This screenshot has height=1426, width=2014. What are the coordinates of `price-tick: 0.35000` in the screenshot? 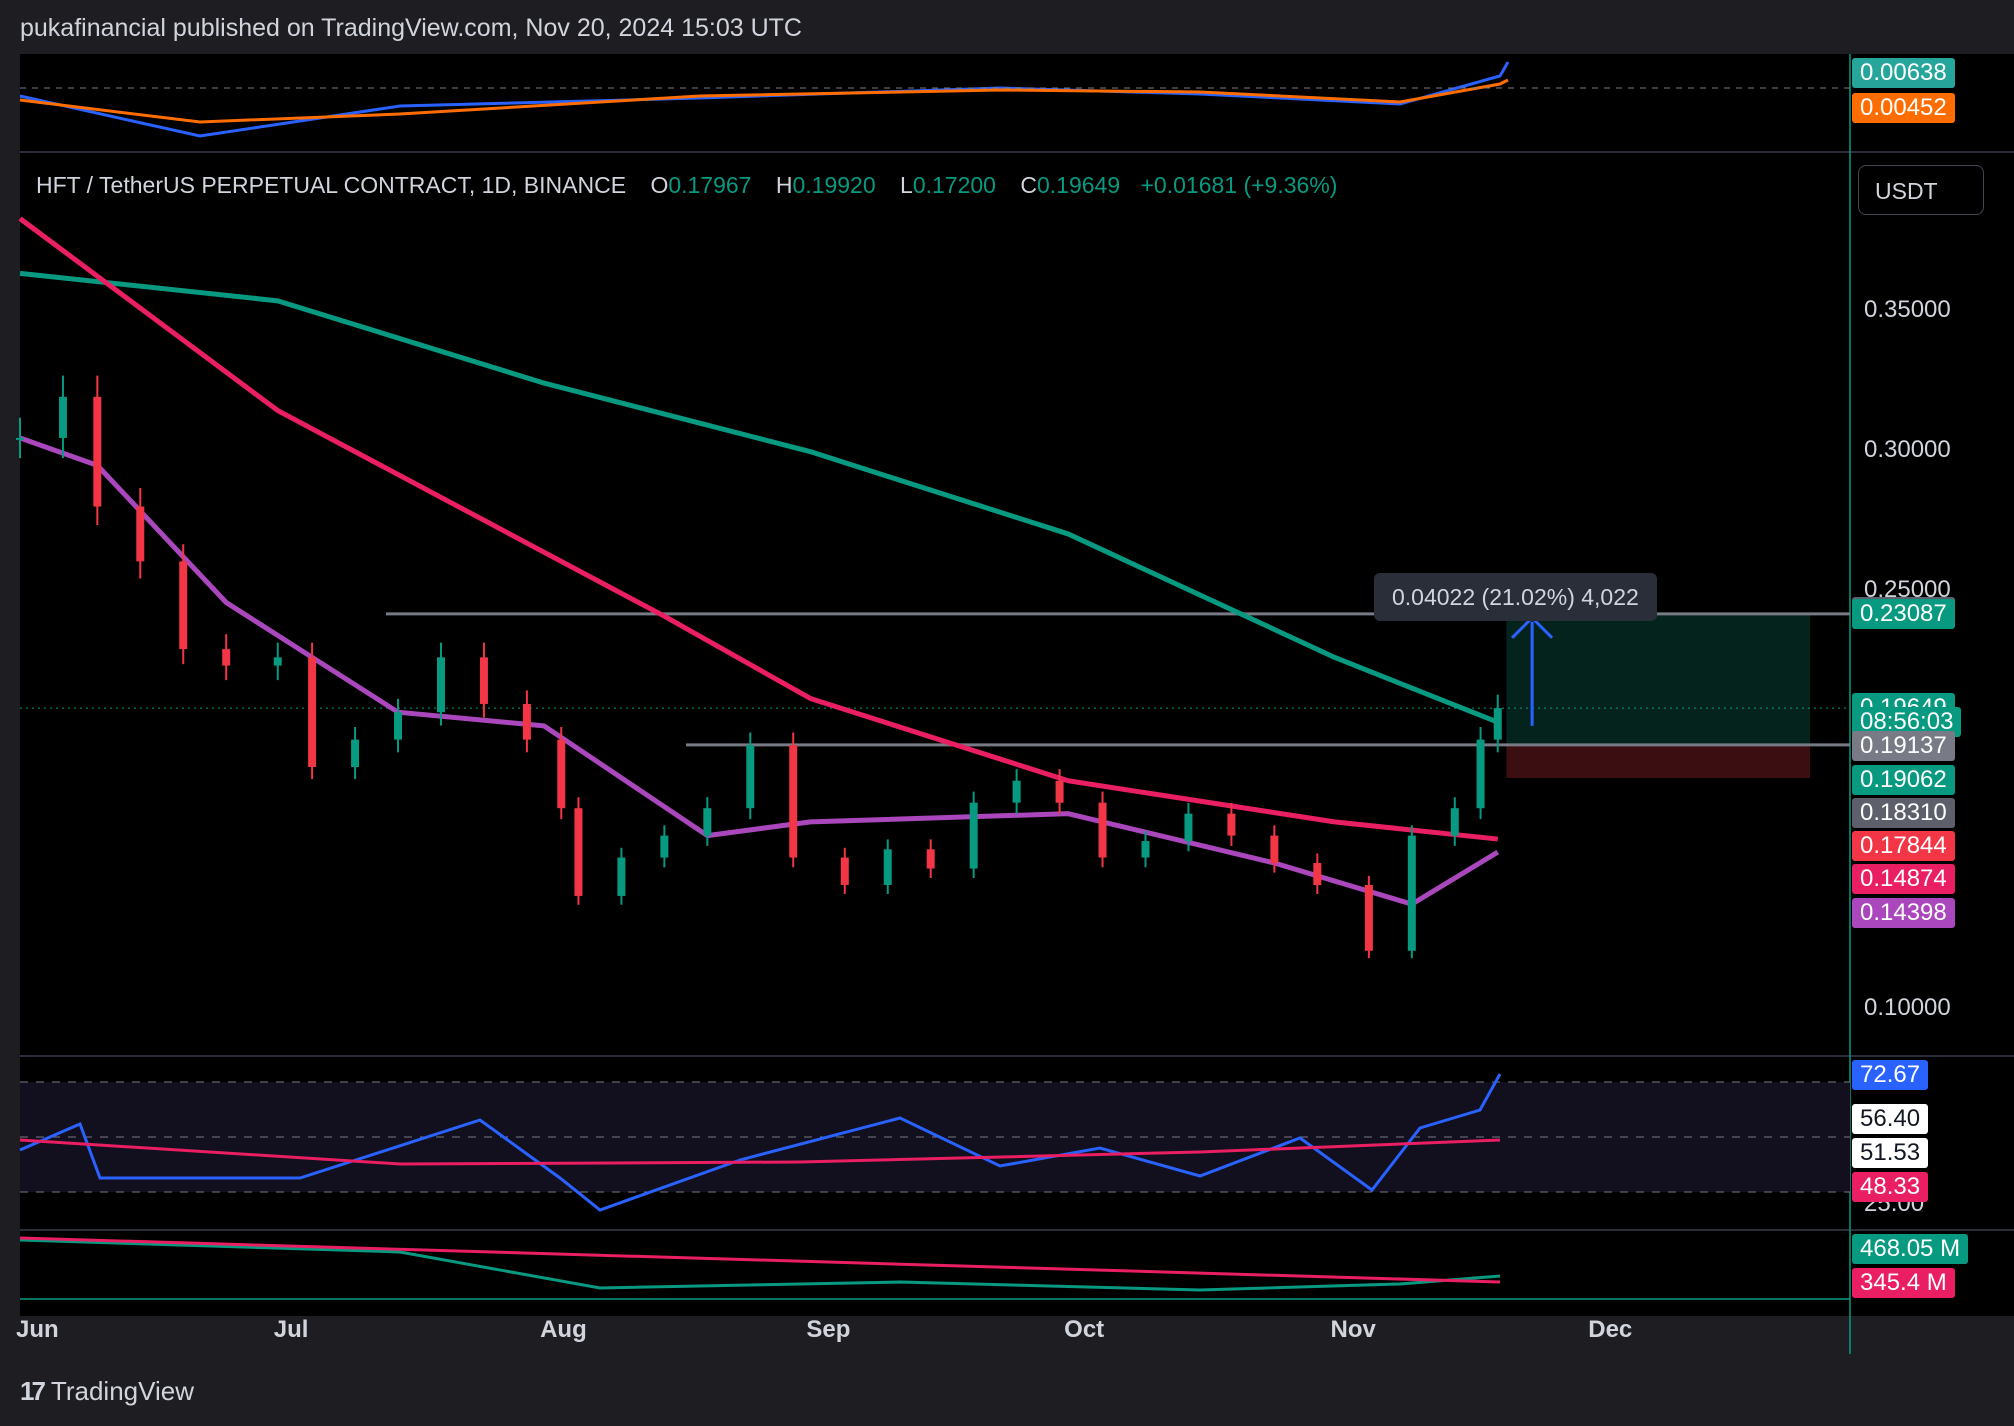 It's located at (1907, 309).